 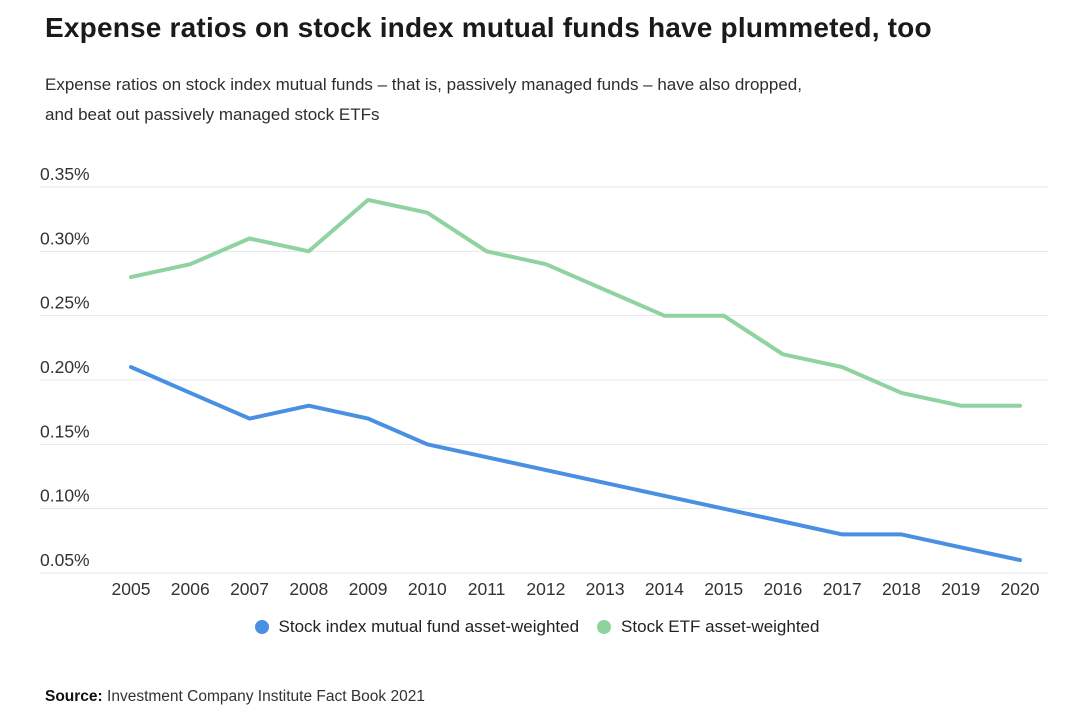 What do you see at coordinates (65, 238) in the screenshot?
I see `y-tick-label: 0.30%` at bounding box center [65, 238].